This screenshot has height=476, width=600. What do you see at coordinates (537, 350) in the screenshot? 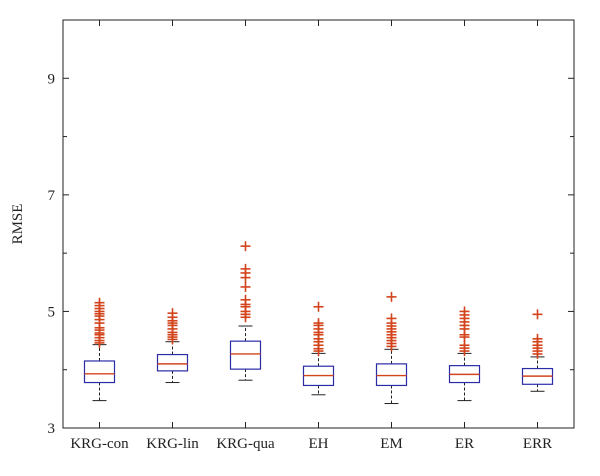
I see `box-err` at bounding box center [537, 350].